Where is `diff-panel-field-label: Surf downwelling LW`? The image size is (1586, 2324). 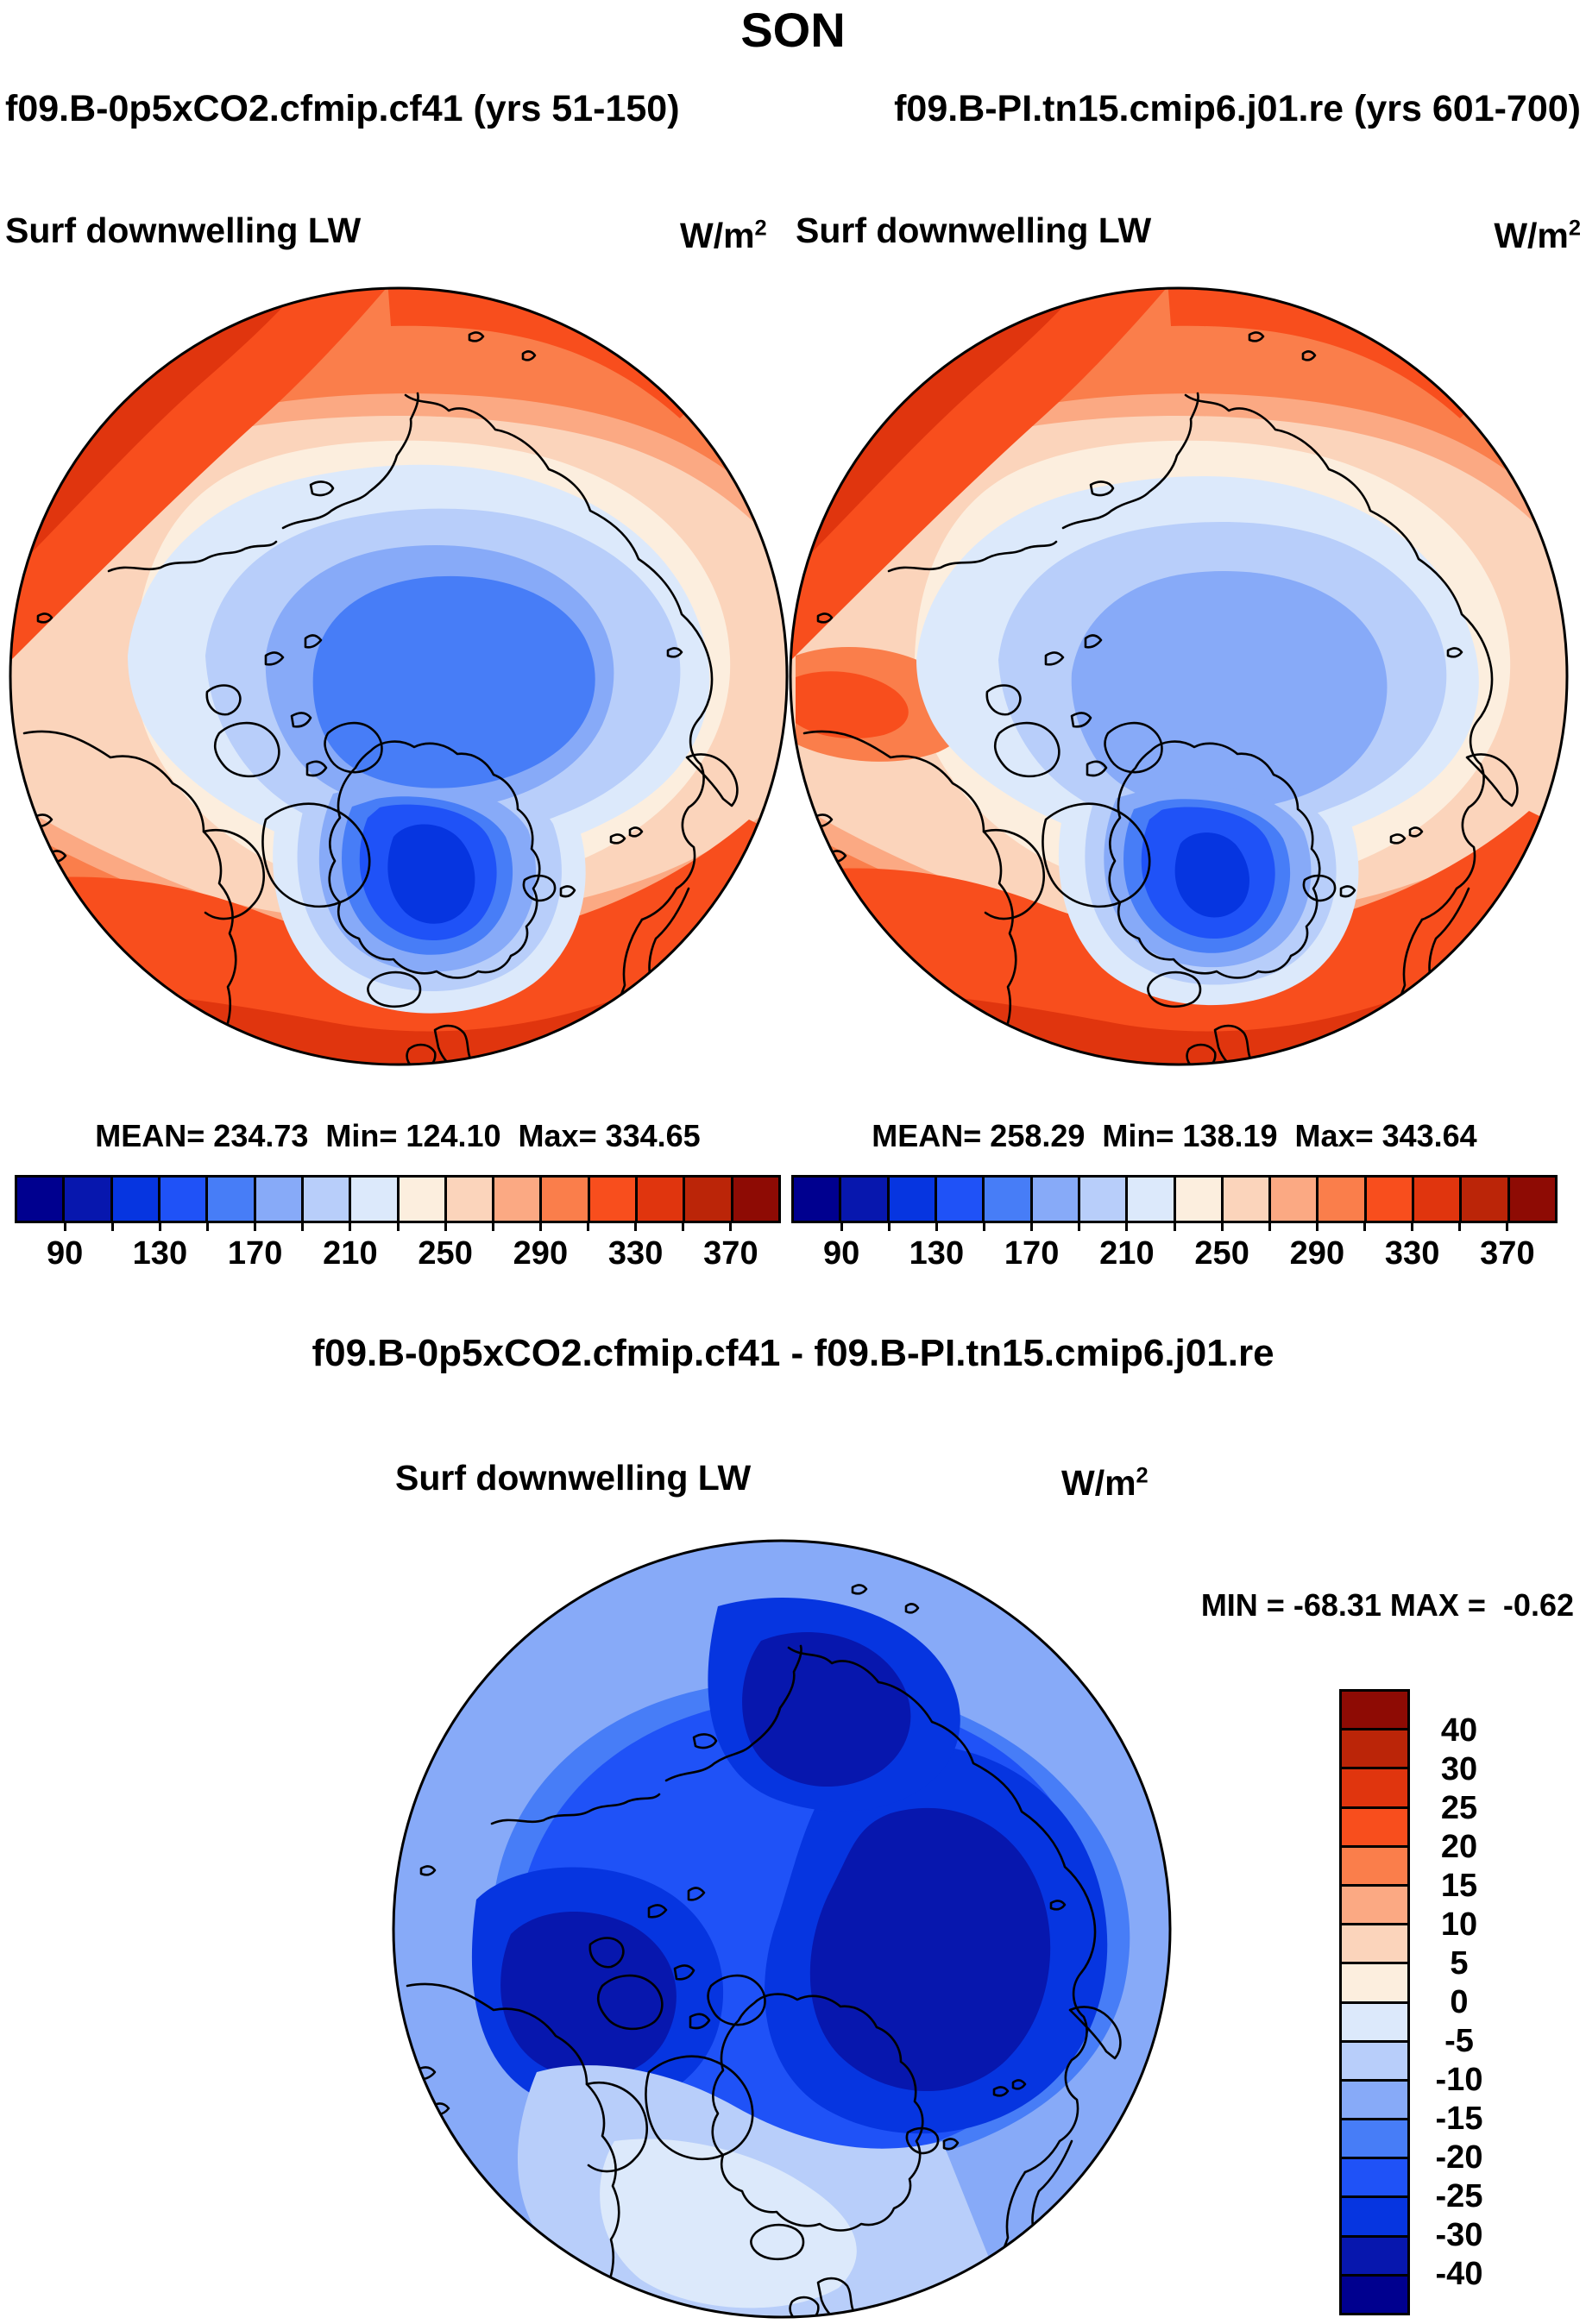 diff-panel-field-label: Surf downwelling LW is located at coordinates (573, 1478).